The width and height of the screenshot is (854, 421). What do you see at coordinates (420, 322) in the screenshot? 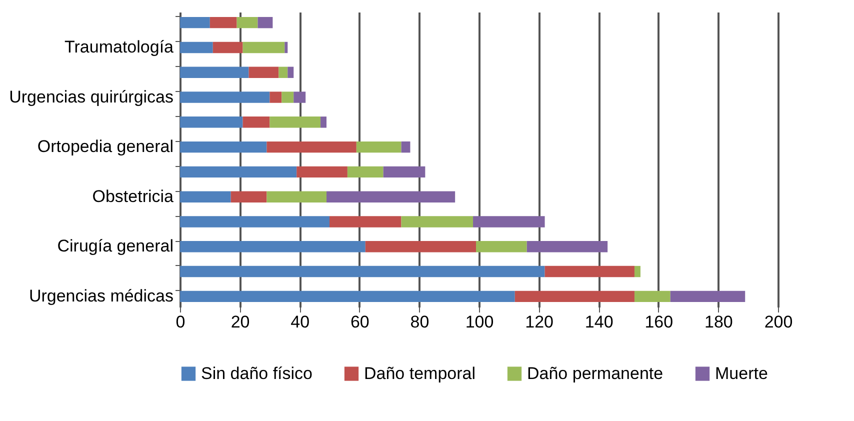
I see `x-tick-label: 80` at bounding box center [420, 322].